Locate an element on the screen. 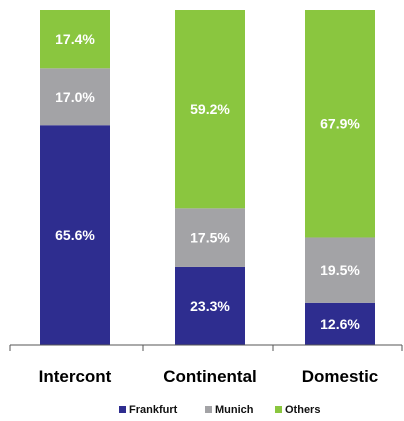 The image size is (404, 421). bar-continental-frankfurt is located at coordinates (210, 305).